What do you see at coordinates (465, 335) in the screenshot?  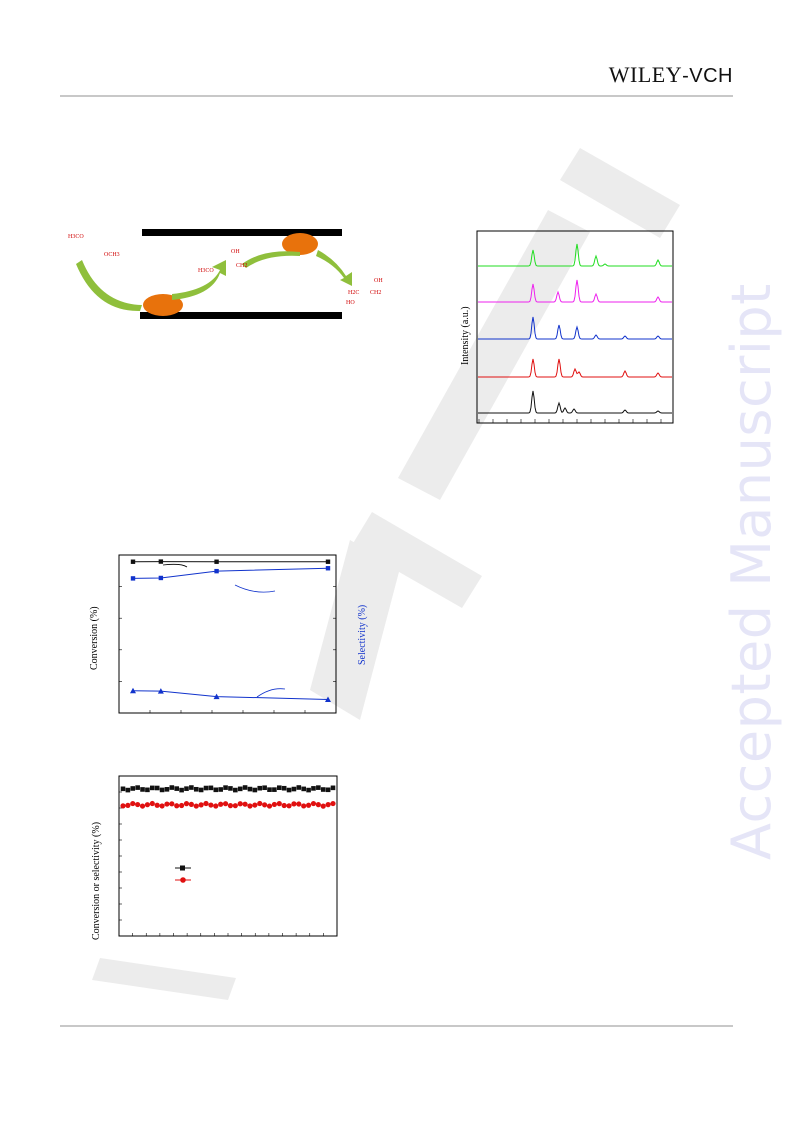 I see `xrd-ylabel: Intensity (a.u.)` at bounding box center [465, 335].